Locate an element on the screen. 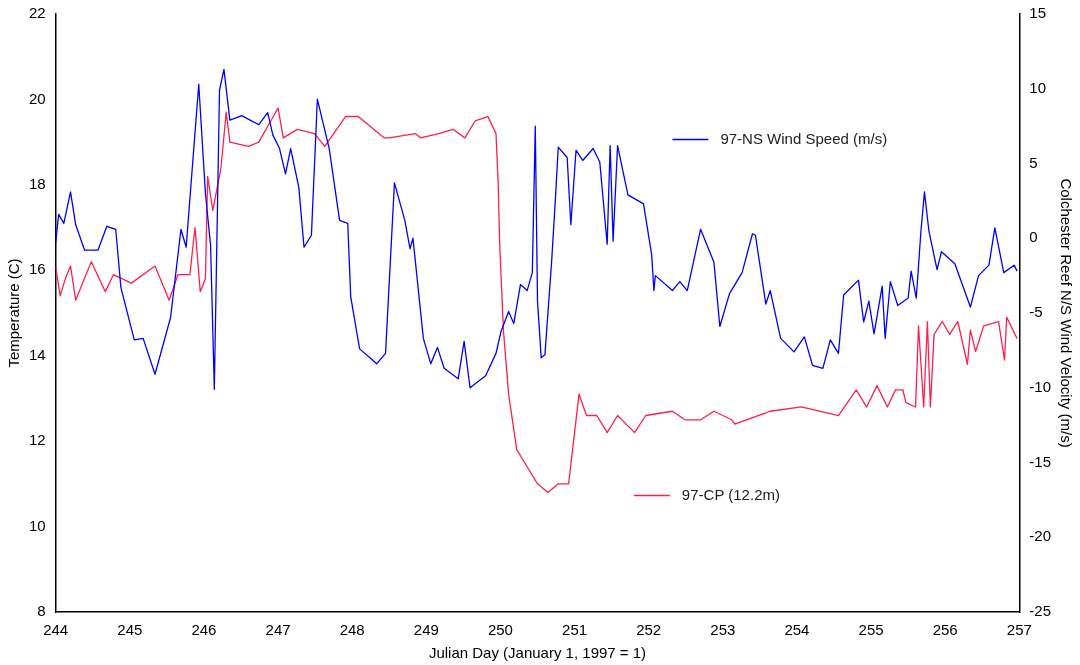 The width and height of the screenshot is (1080, 665). y2-tick-label: -15 is located at coordinates (1040, 461).